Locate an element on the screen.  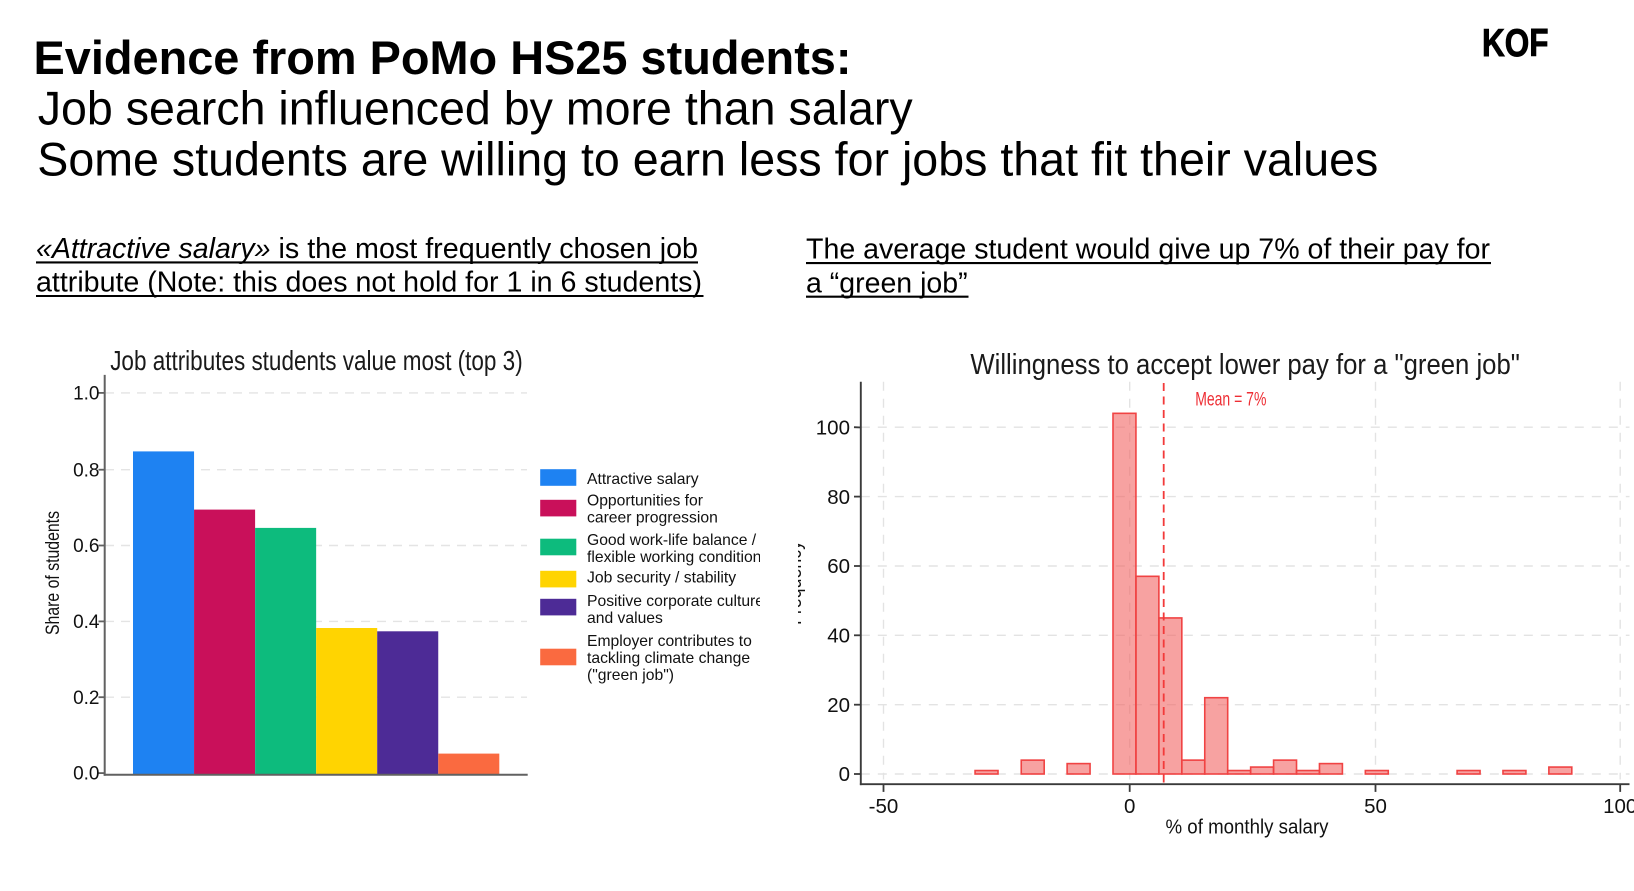
svg-text: 50 is located at coordinates (1375, 806).